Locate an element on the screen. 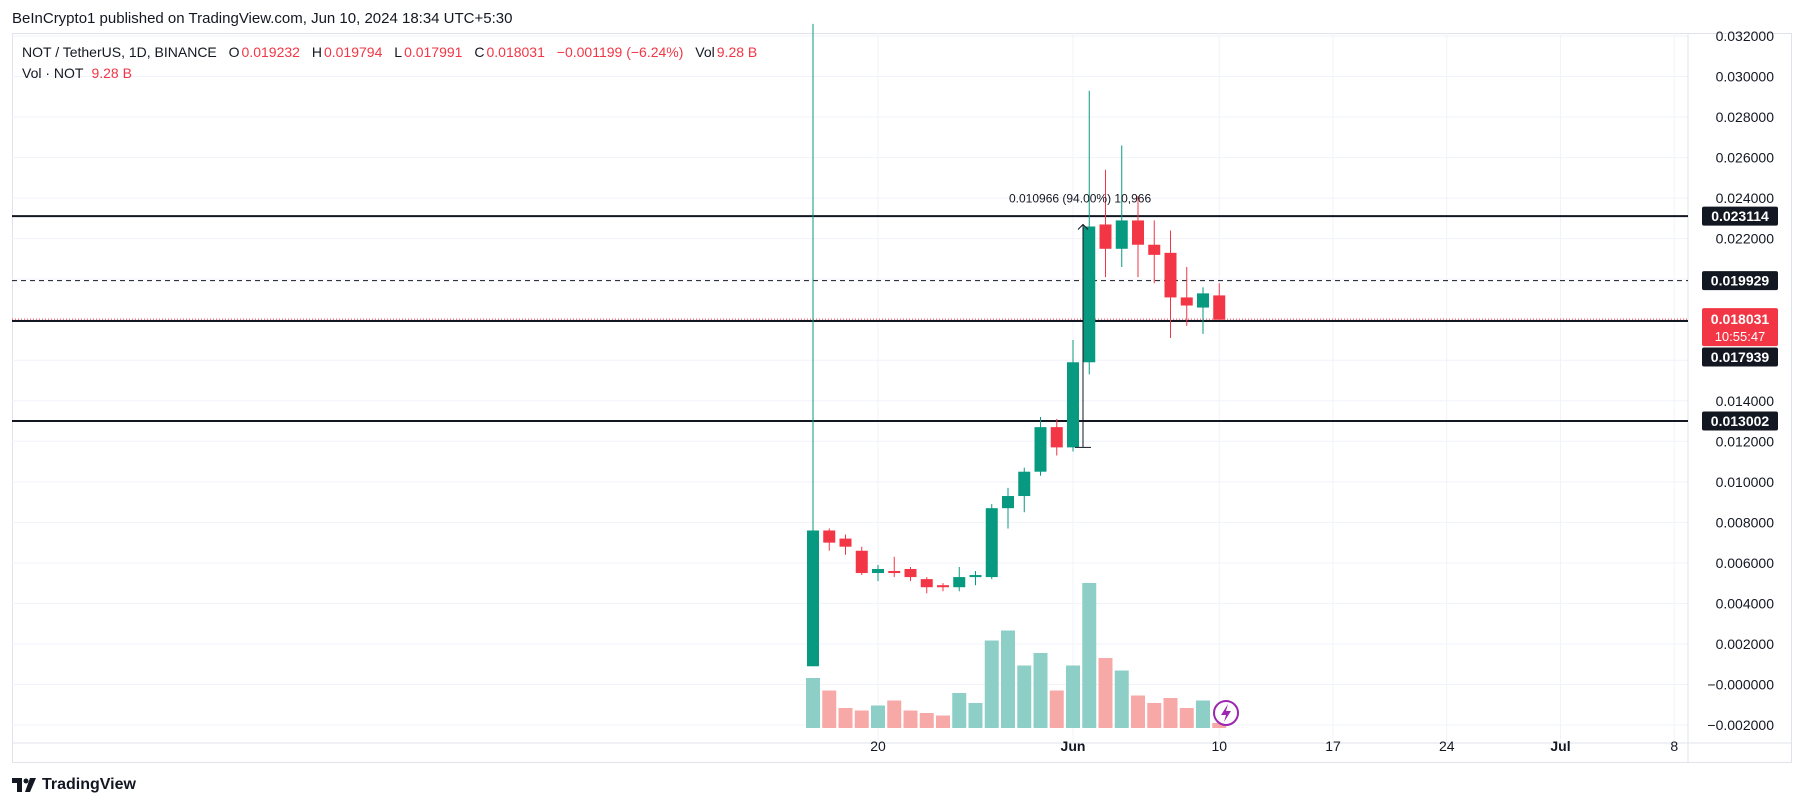 The image size is (1805, 808). y-tick-label-16: −0.000000 is located at coordinates (1740, 684).